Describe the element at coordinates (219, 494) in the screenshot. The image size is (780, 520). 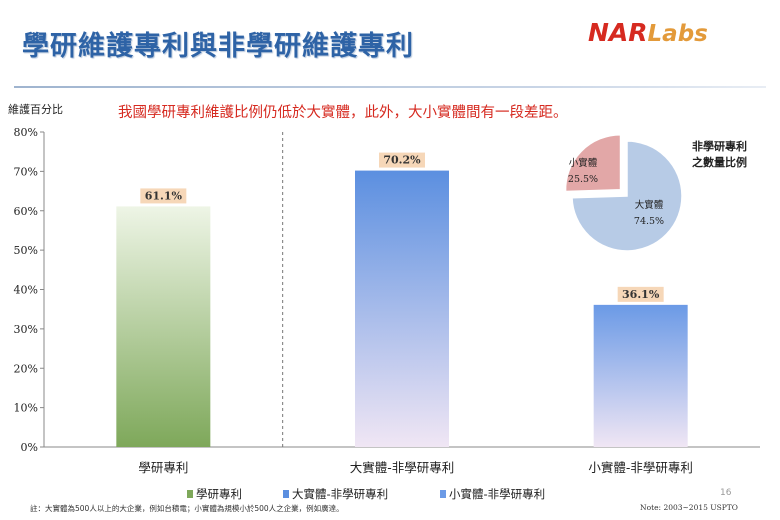
I see `legend-label: 學研專利` at that location.